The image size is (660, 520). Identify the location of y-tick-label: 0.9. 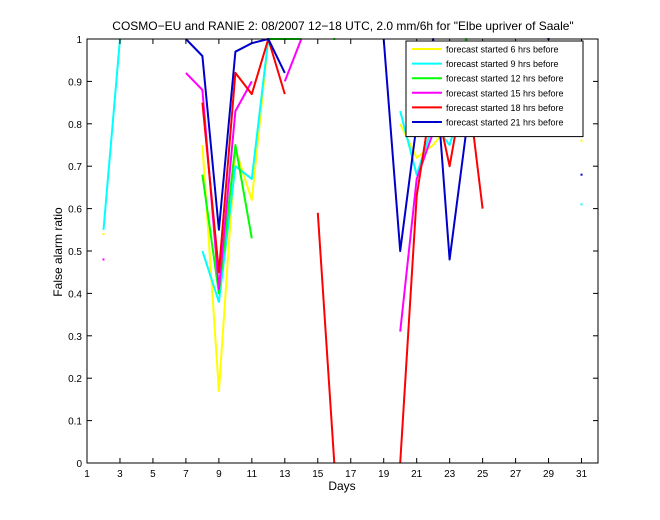
(75, 82).